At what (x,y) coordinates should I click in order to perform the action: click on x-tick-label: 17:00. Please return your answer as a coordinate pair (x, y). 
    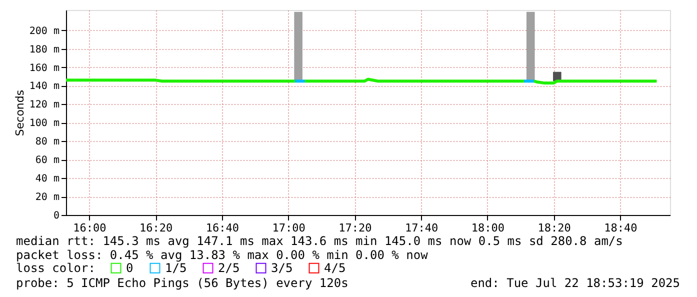
    Looking at the image, I should click on (289, 228).